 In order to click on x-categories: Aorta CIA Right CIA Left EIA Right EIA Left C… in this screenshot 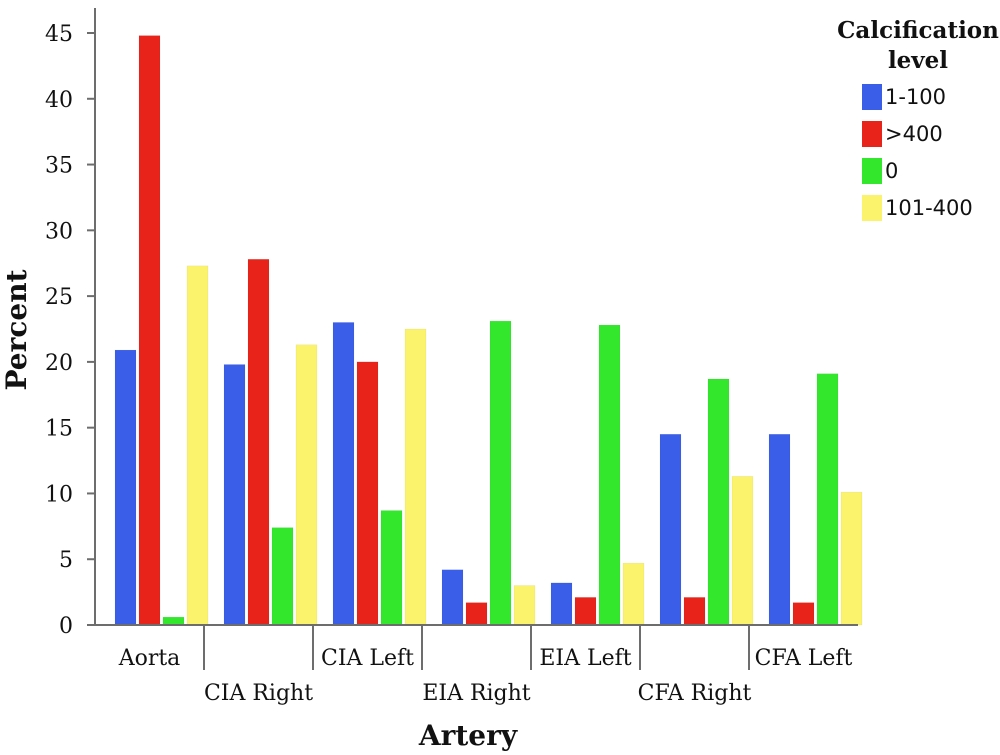, I will do `click(485, 665)`.